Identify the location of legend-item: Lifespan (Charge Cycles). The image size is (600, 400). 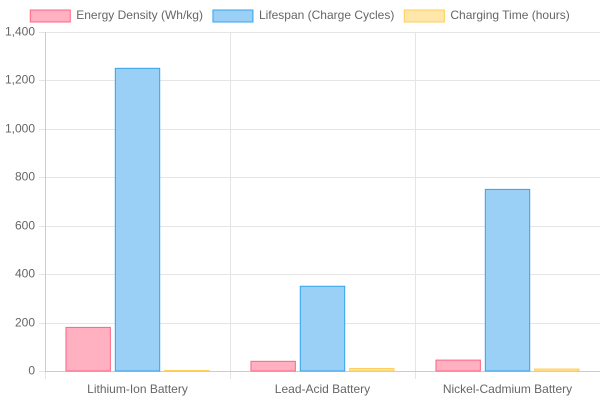
(303, 15).